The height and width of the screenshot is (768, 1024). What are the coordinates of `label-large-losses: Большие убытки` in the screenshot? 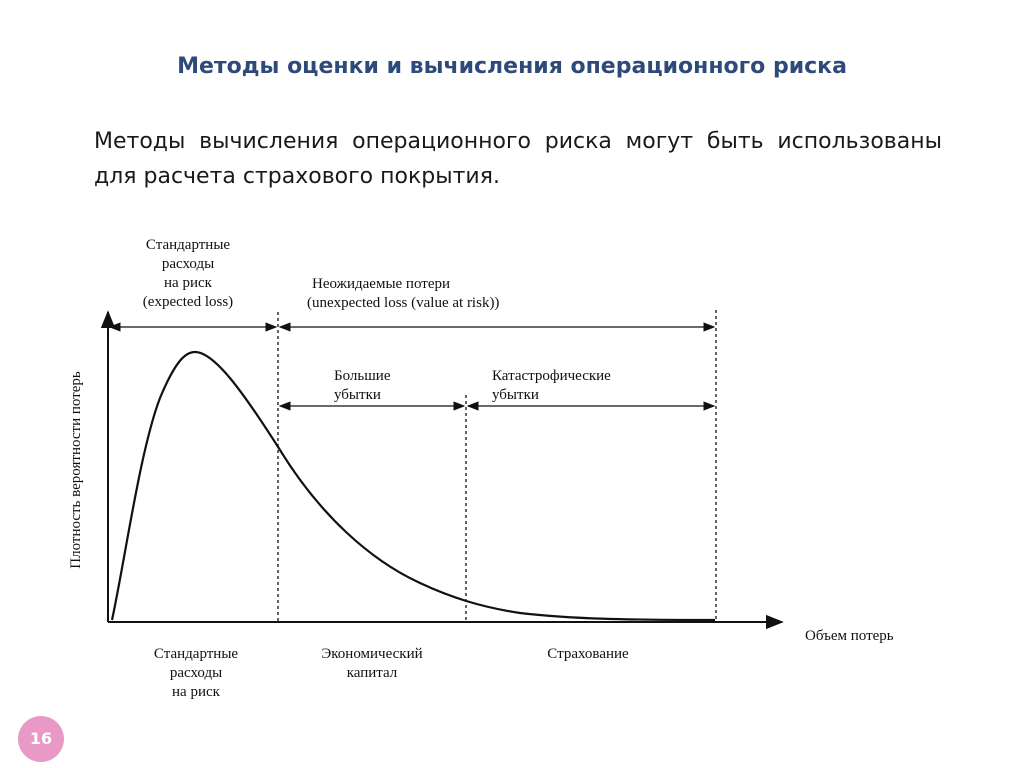 It's located at (362, 385).